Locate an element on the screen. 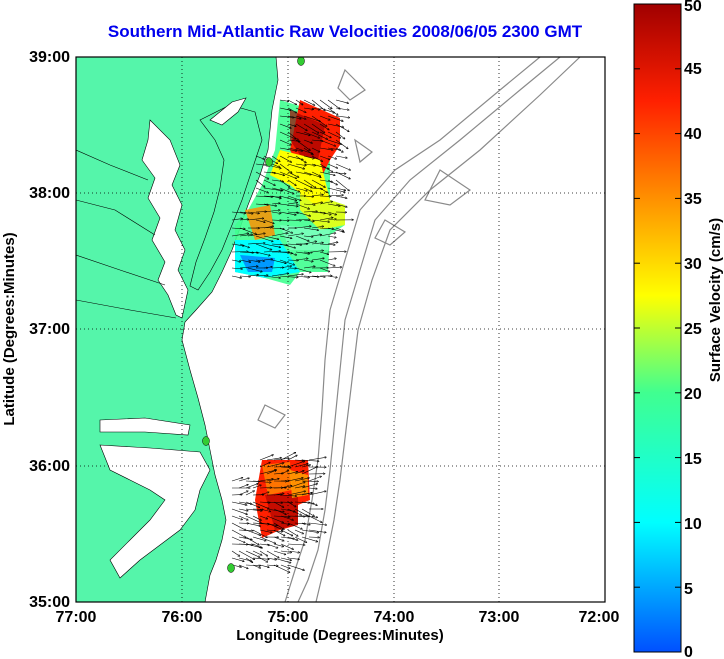 This screenshot has height=659, width=724. x-tick-label: 77:00 is located at coordinates (76, 617).